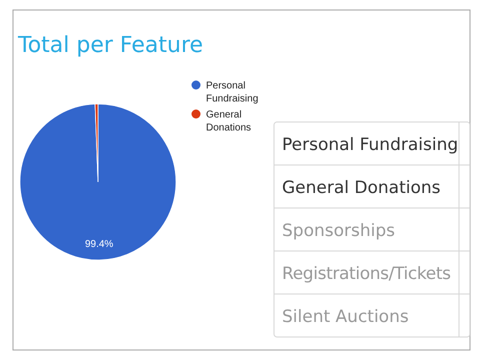 The image size is (483, 361). Describe the element at coordinates (232, 92) in the screenshot. I see `legend-label: Personal Fundraising` at that location.